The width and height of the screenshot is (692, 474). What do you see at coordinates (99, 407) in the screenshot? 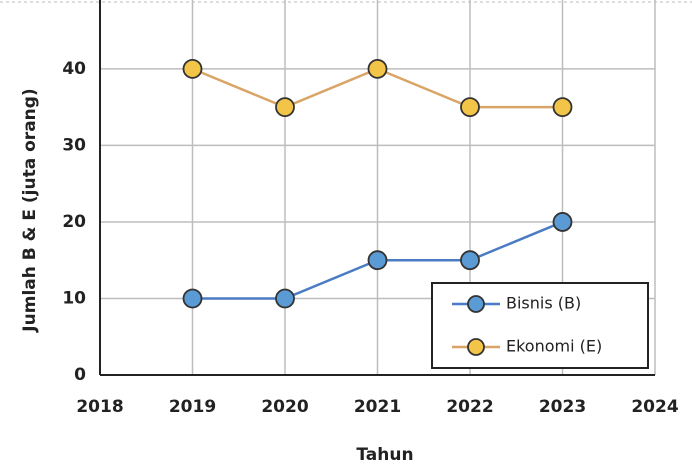
I see `x-tick-label: 2018` at bounding box center [99, 407].